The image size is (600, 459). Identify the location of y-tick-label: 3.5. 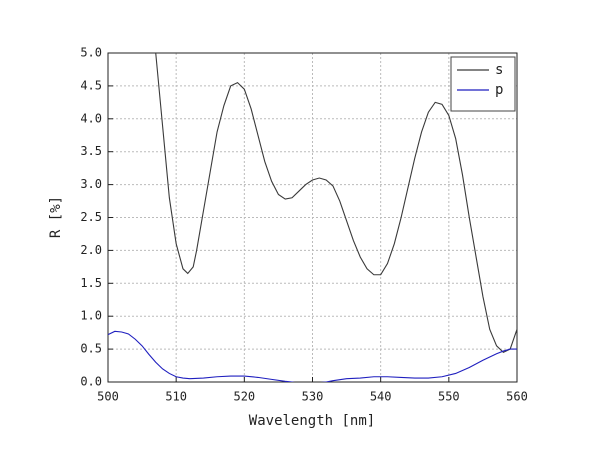
(91, 151).